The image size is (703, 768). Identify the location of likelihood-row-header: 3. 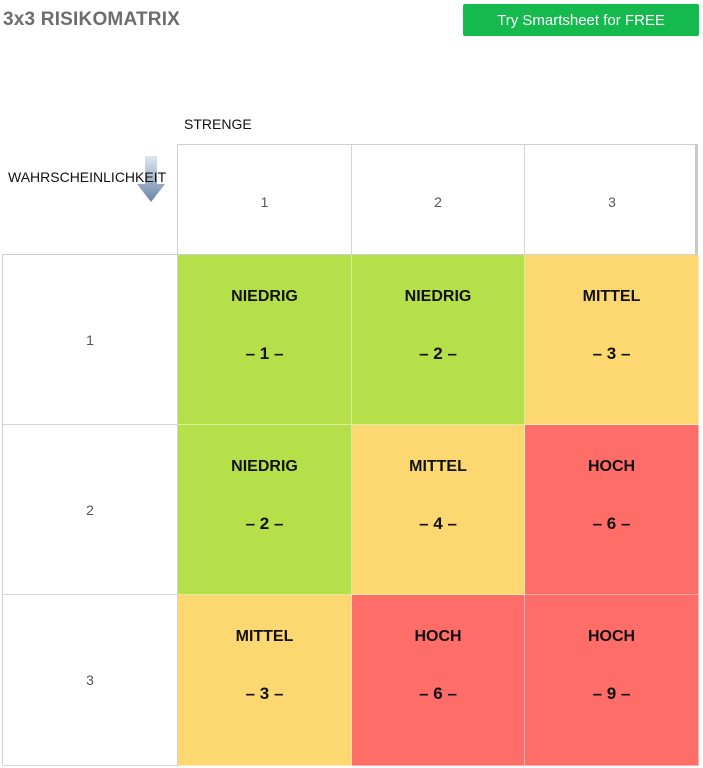
(90, 680).